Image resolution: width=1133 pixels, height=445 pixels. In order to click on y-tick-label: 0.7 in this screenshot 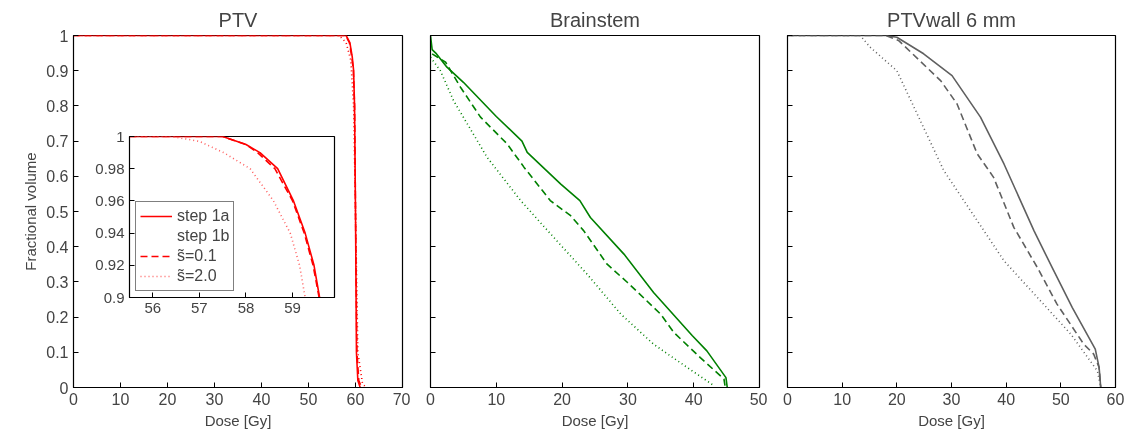, I will do `click(57, 142)`.